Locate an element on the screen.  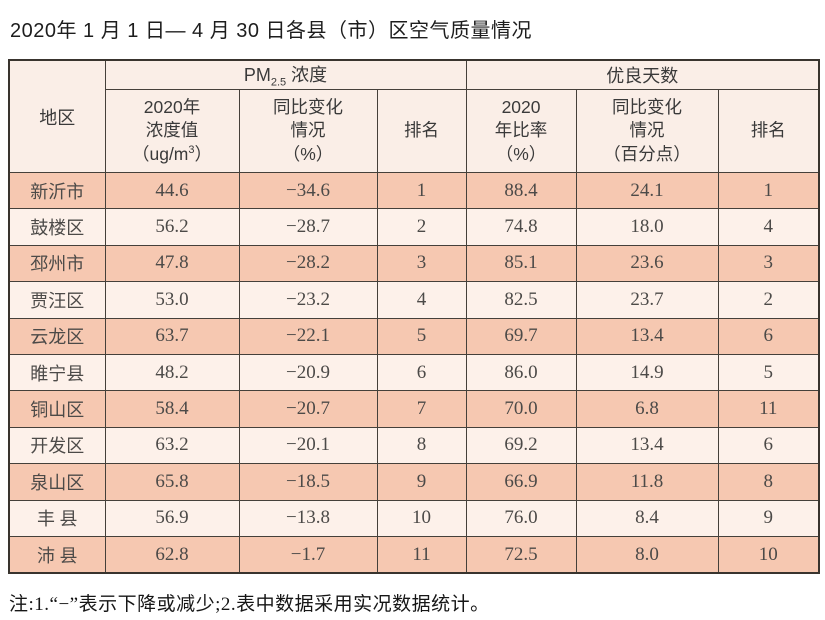
cell-pm-value: 63.2 is located at coordinates (172, 445).